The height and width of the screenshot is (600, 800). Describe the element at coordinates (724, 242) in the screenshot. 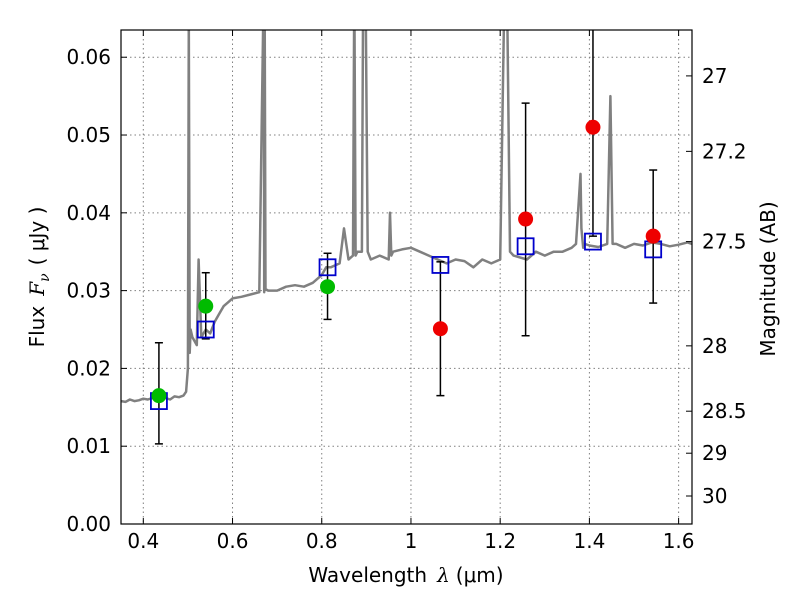

I see `y2-tick-label: 27.5` at that location.